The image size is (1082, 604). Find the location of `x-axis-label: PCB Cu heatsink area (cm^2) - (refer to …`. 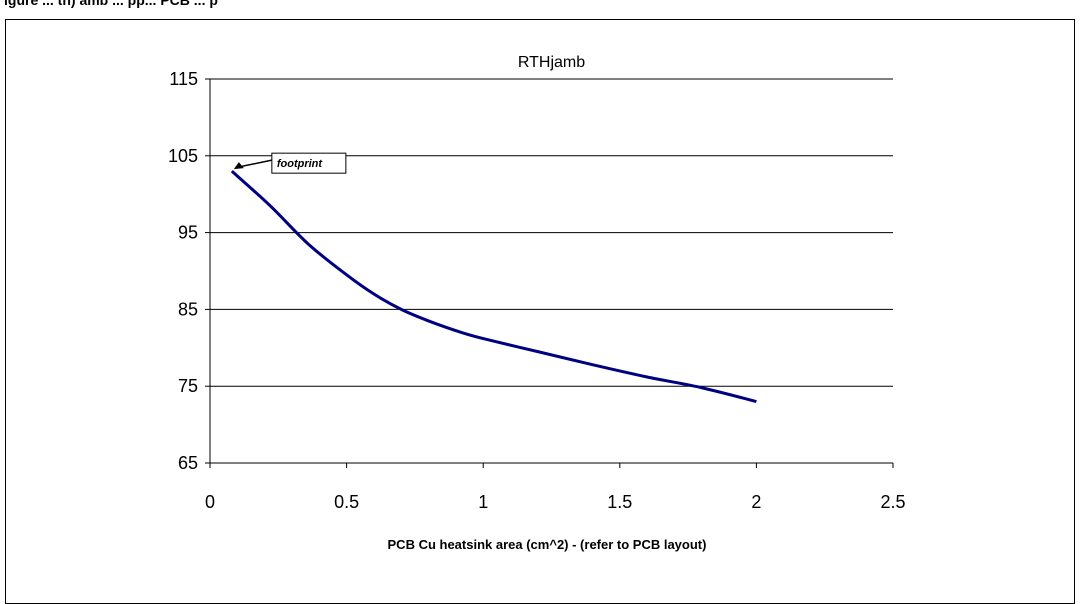

x-axis-label: PCB Cu heatsink area (cm^2) - (refer to … is located at coordinates (547, 544).